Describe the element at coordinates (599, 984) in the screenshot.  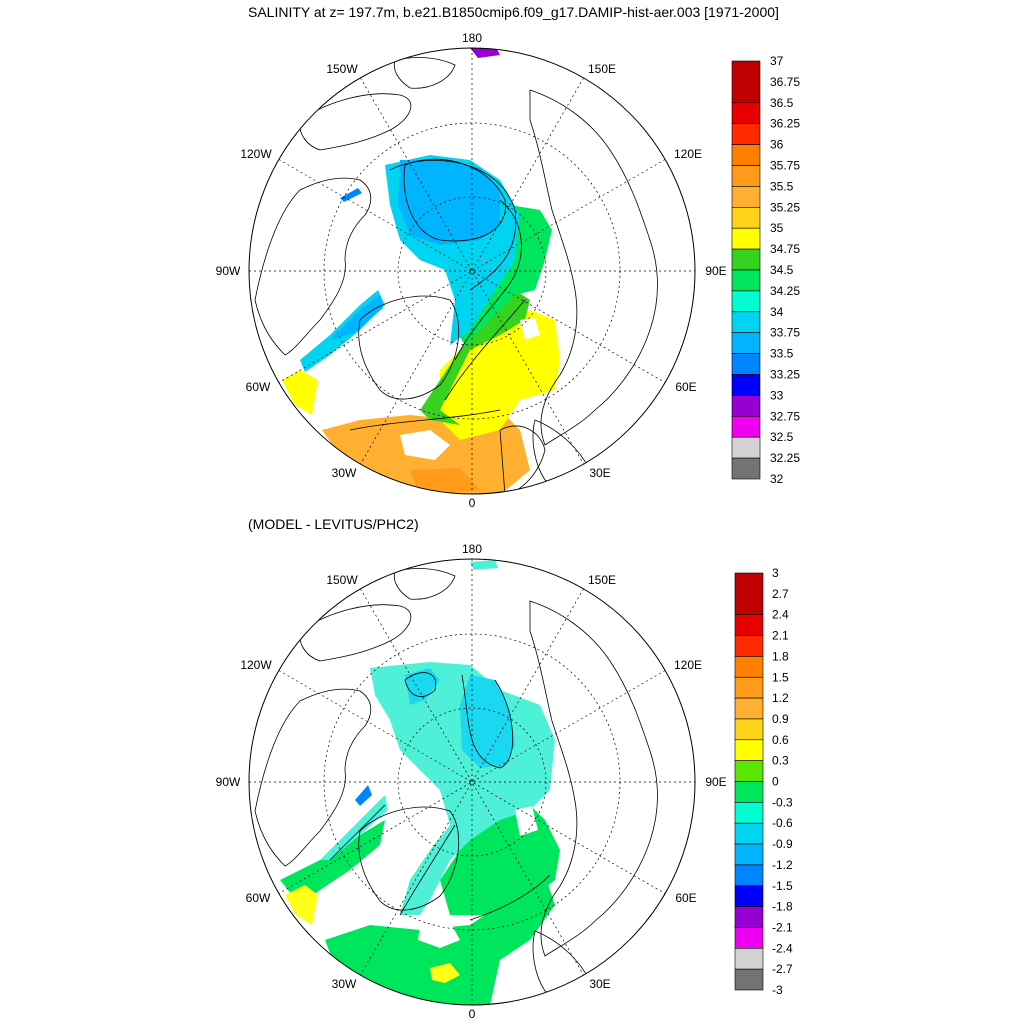
I see `bot-lon-30e: 30E` at that location.